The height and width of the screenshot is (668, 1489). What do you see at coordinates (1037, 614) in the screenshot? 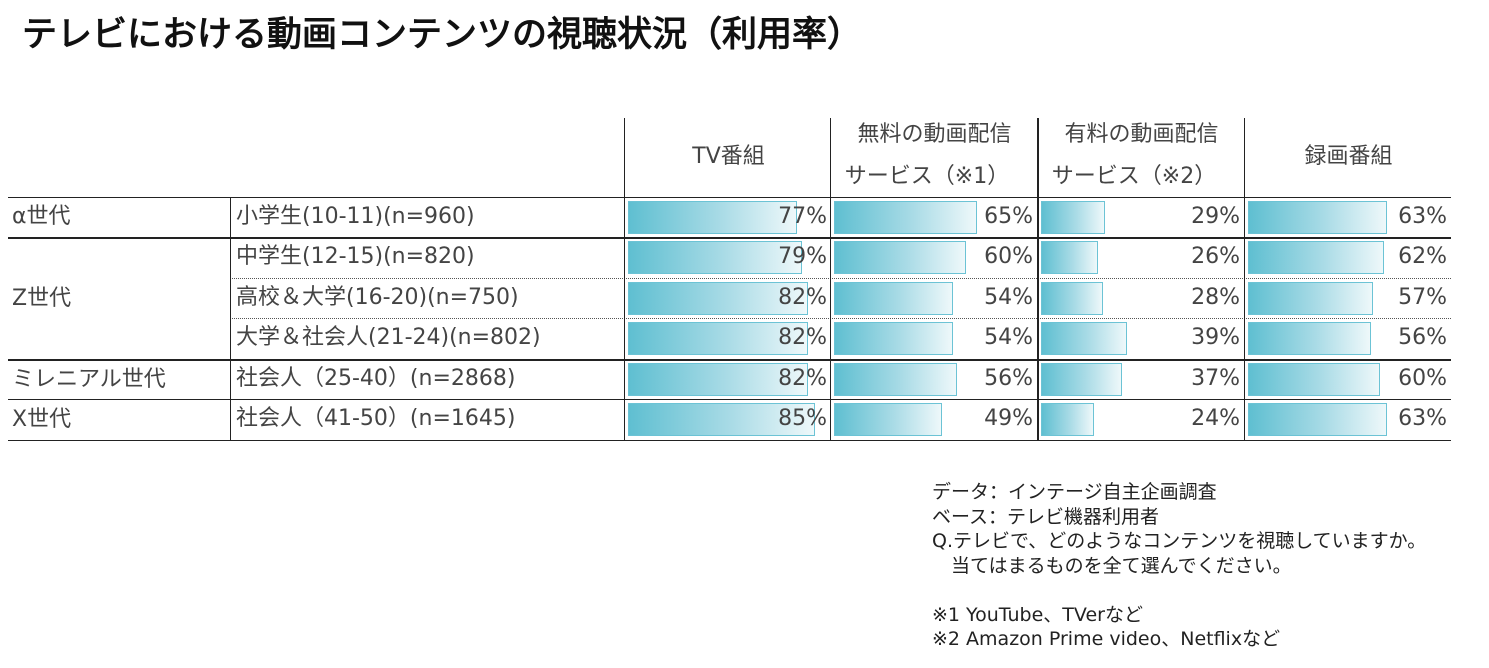
I see `note-footnote-1: ※1 YouTube、TVerなど` at bounding box center [1037, 614].